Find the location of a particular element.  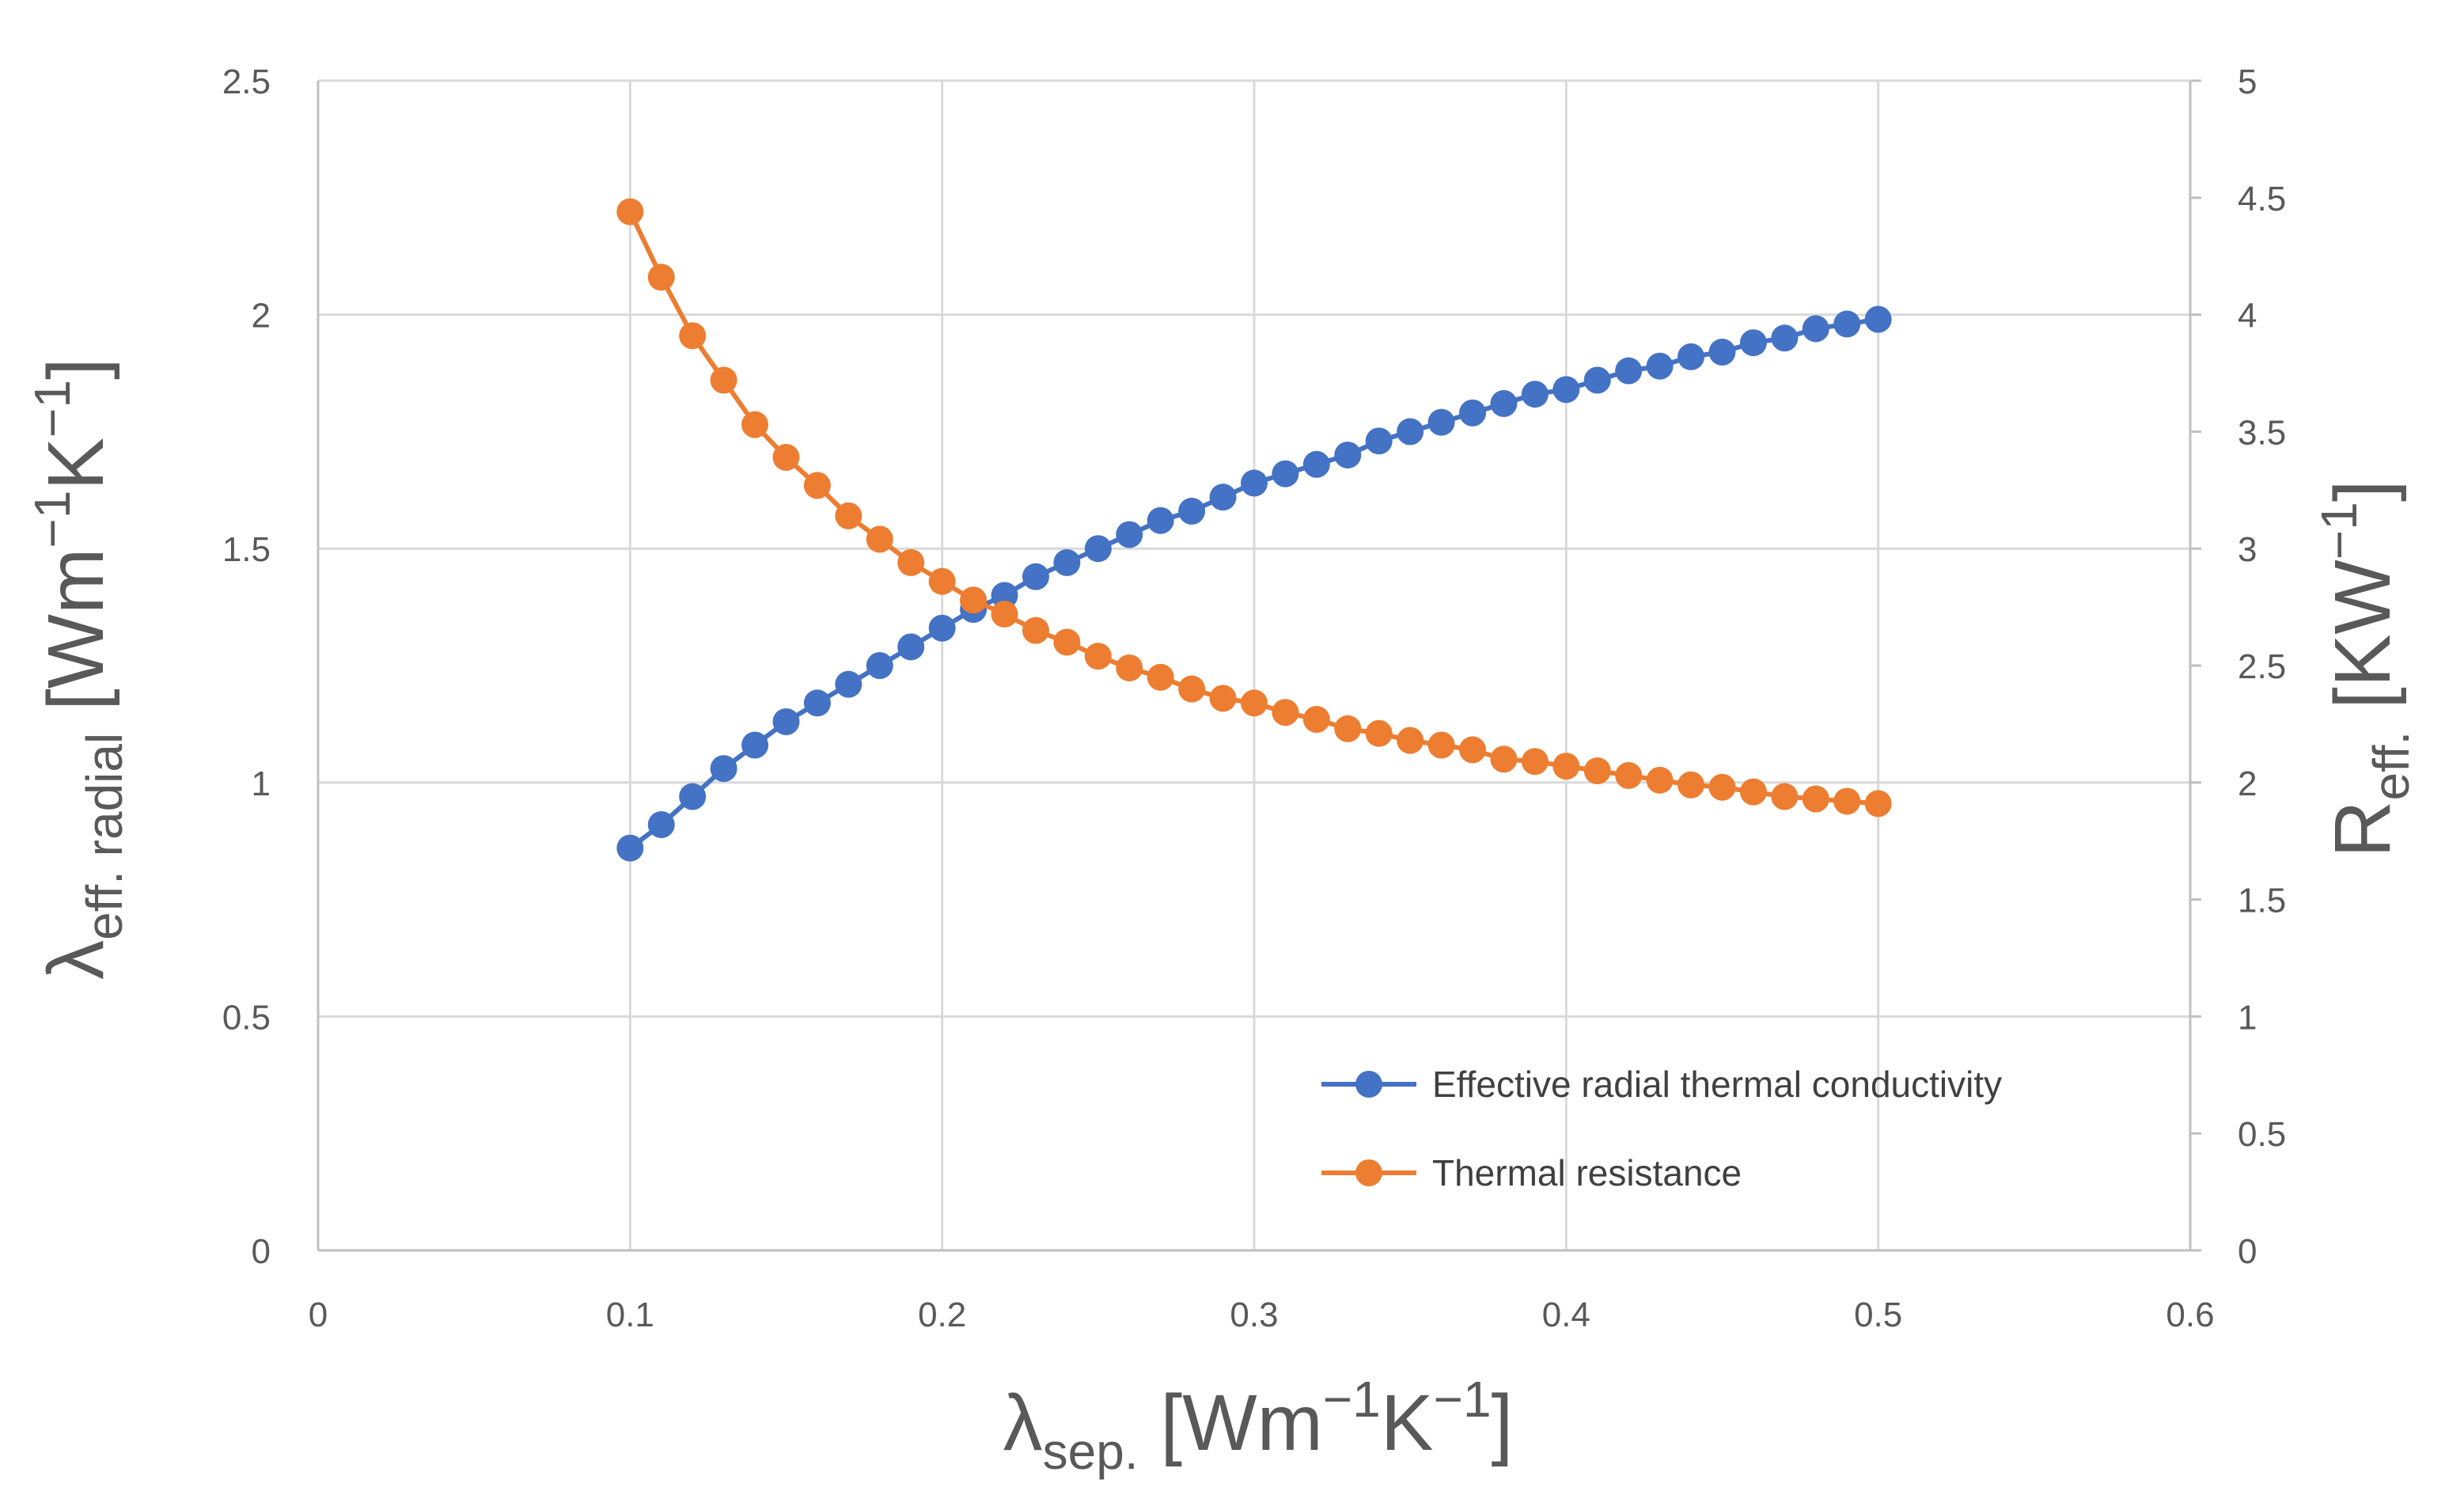

y-left-tick-label: 2 is located at coordinates (261, 316).